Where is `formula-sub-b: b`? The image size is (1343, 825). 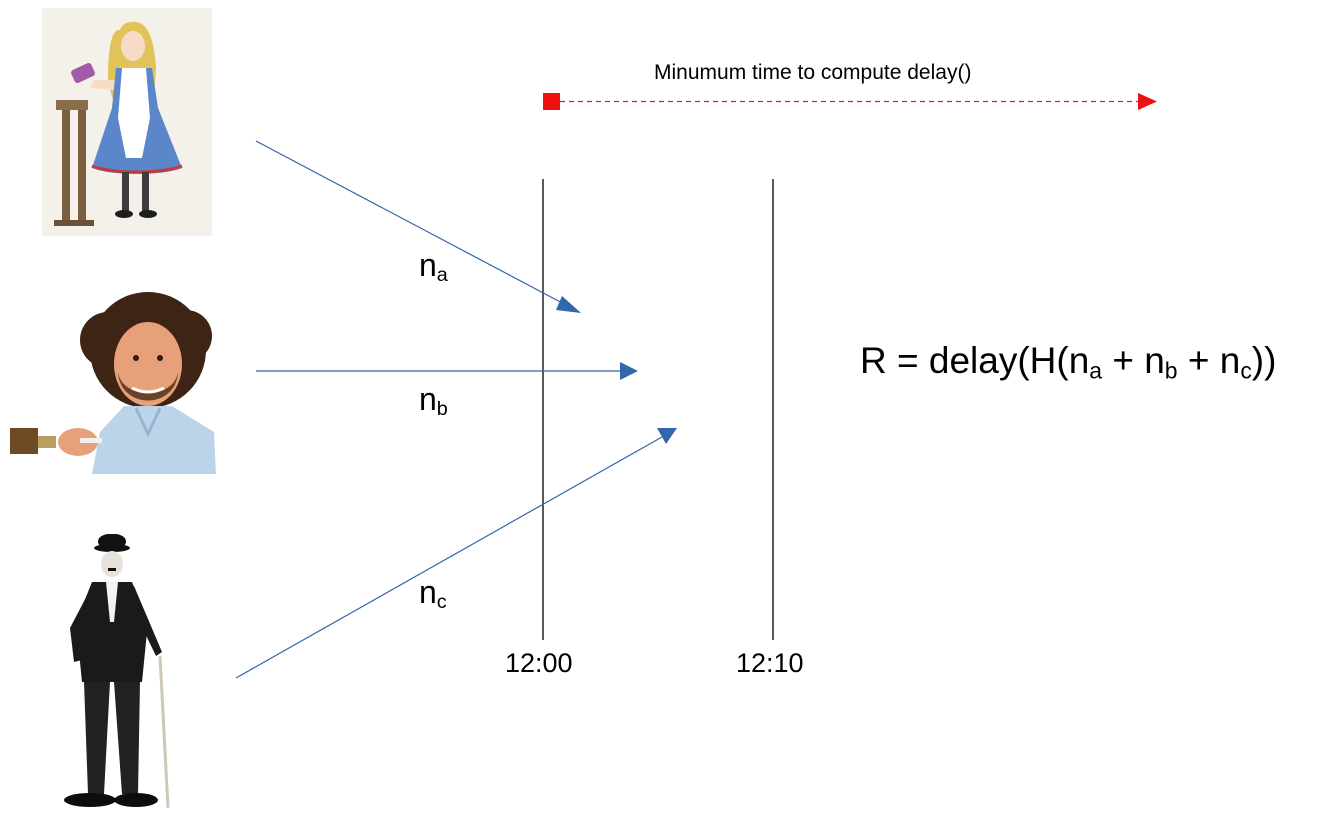
formula-sub-b: b is located at coordinates (1171, 370).